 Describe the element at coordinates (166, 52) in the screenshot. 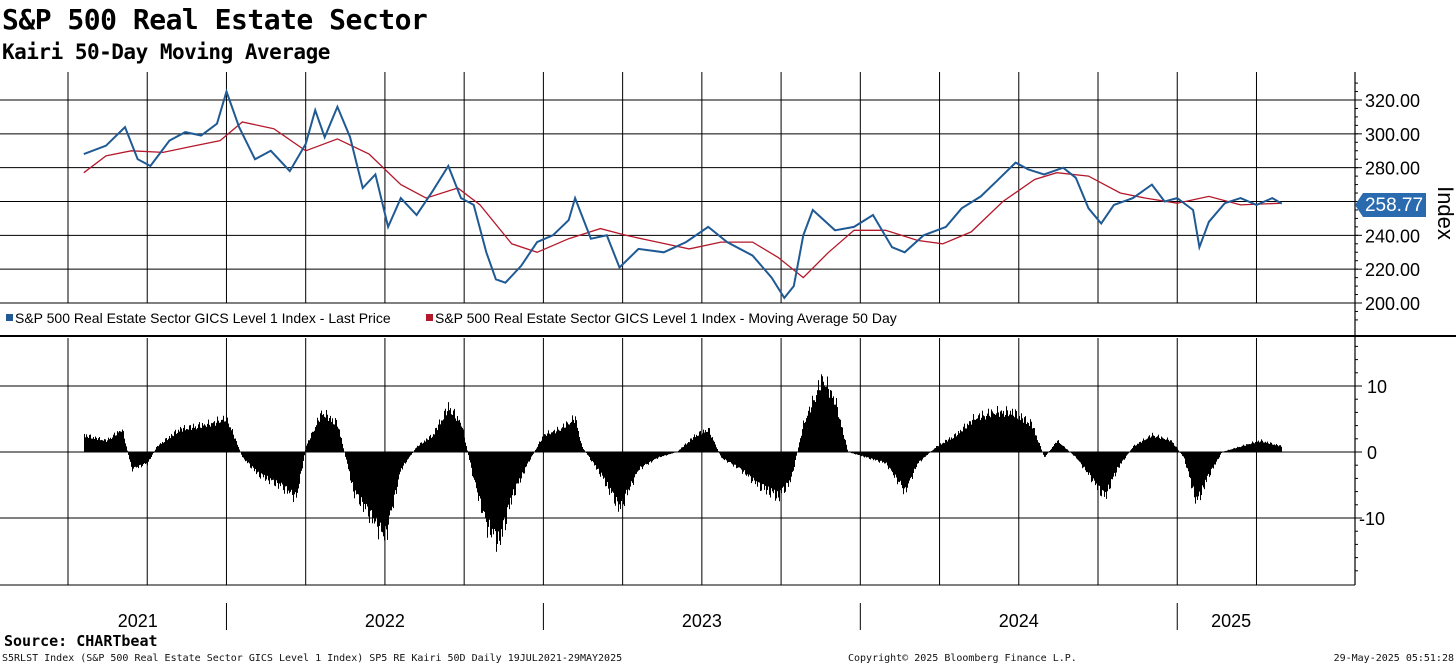

I see `chart-subtitle: Kairi 50-Day Moving Average` at that location.